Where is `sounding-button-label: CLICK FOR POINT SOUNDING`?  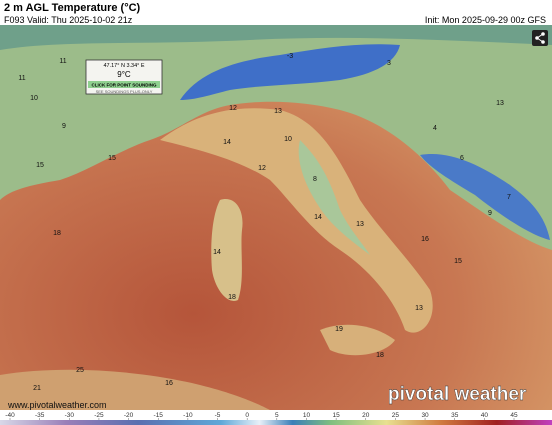 sounding-button-label: CLICK FOR POINT SOUNDING is located at coordinates (124, 85).